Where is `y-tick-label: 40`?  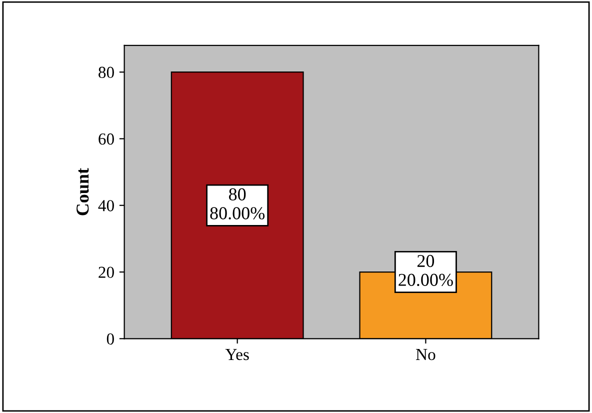
y-tick-label: 40 is located at coordinates (106, 206).